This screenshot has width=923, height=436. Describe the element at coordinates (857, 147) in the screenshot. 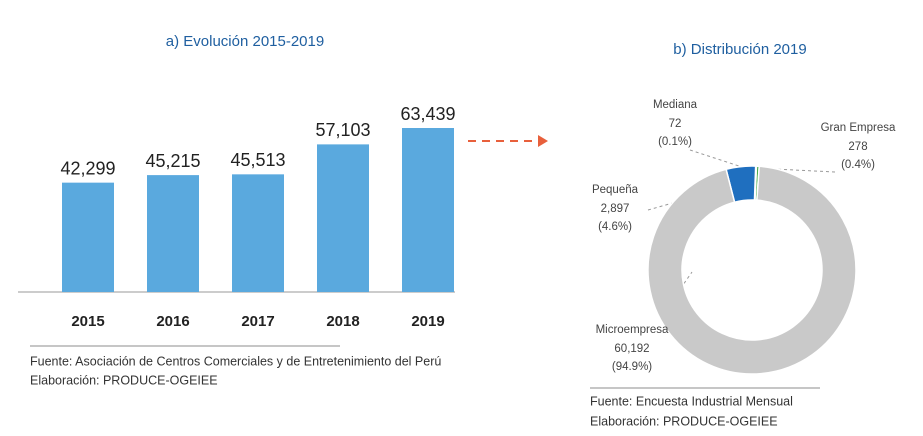

I see `value-label: 278` at that location.